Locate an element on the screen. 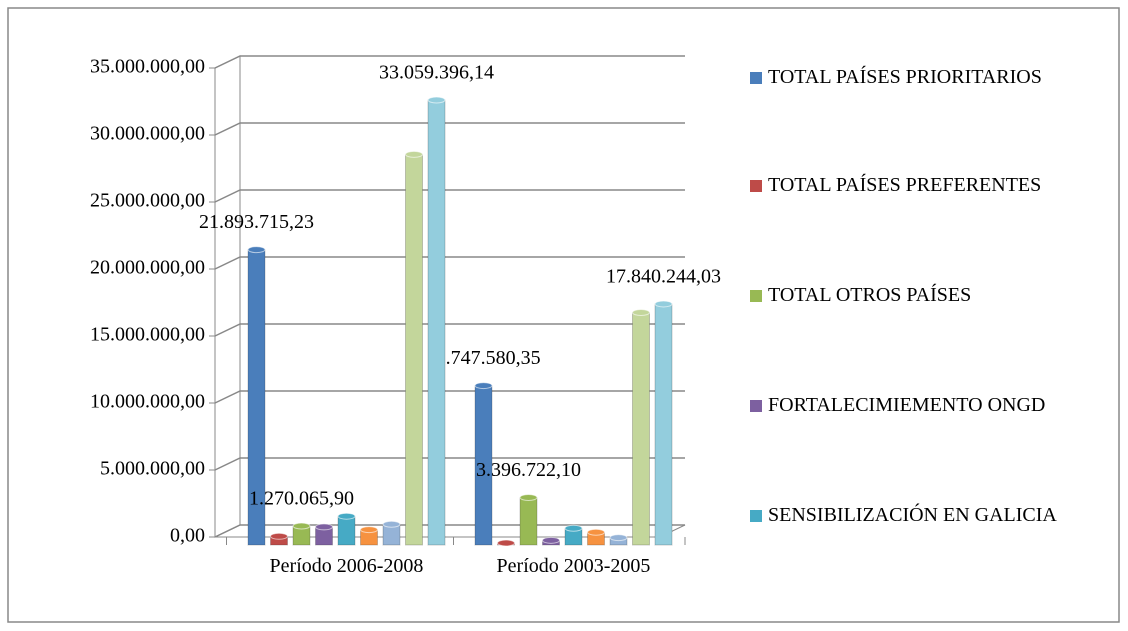  y-tick-label: 10.000.000,00 is located at coordinates (147, 402).